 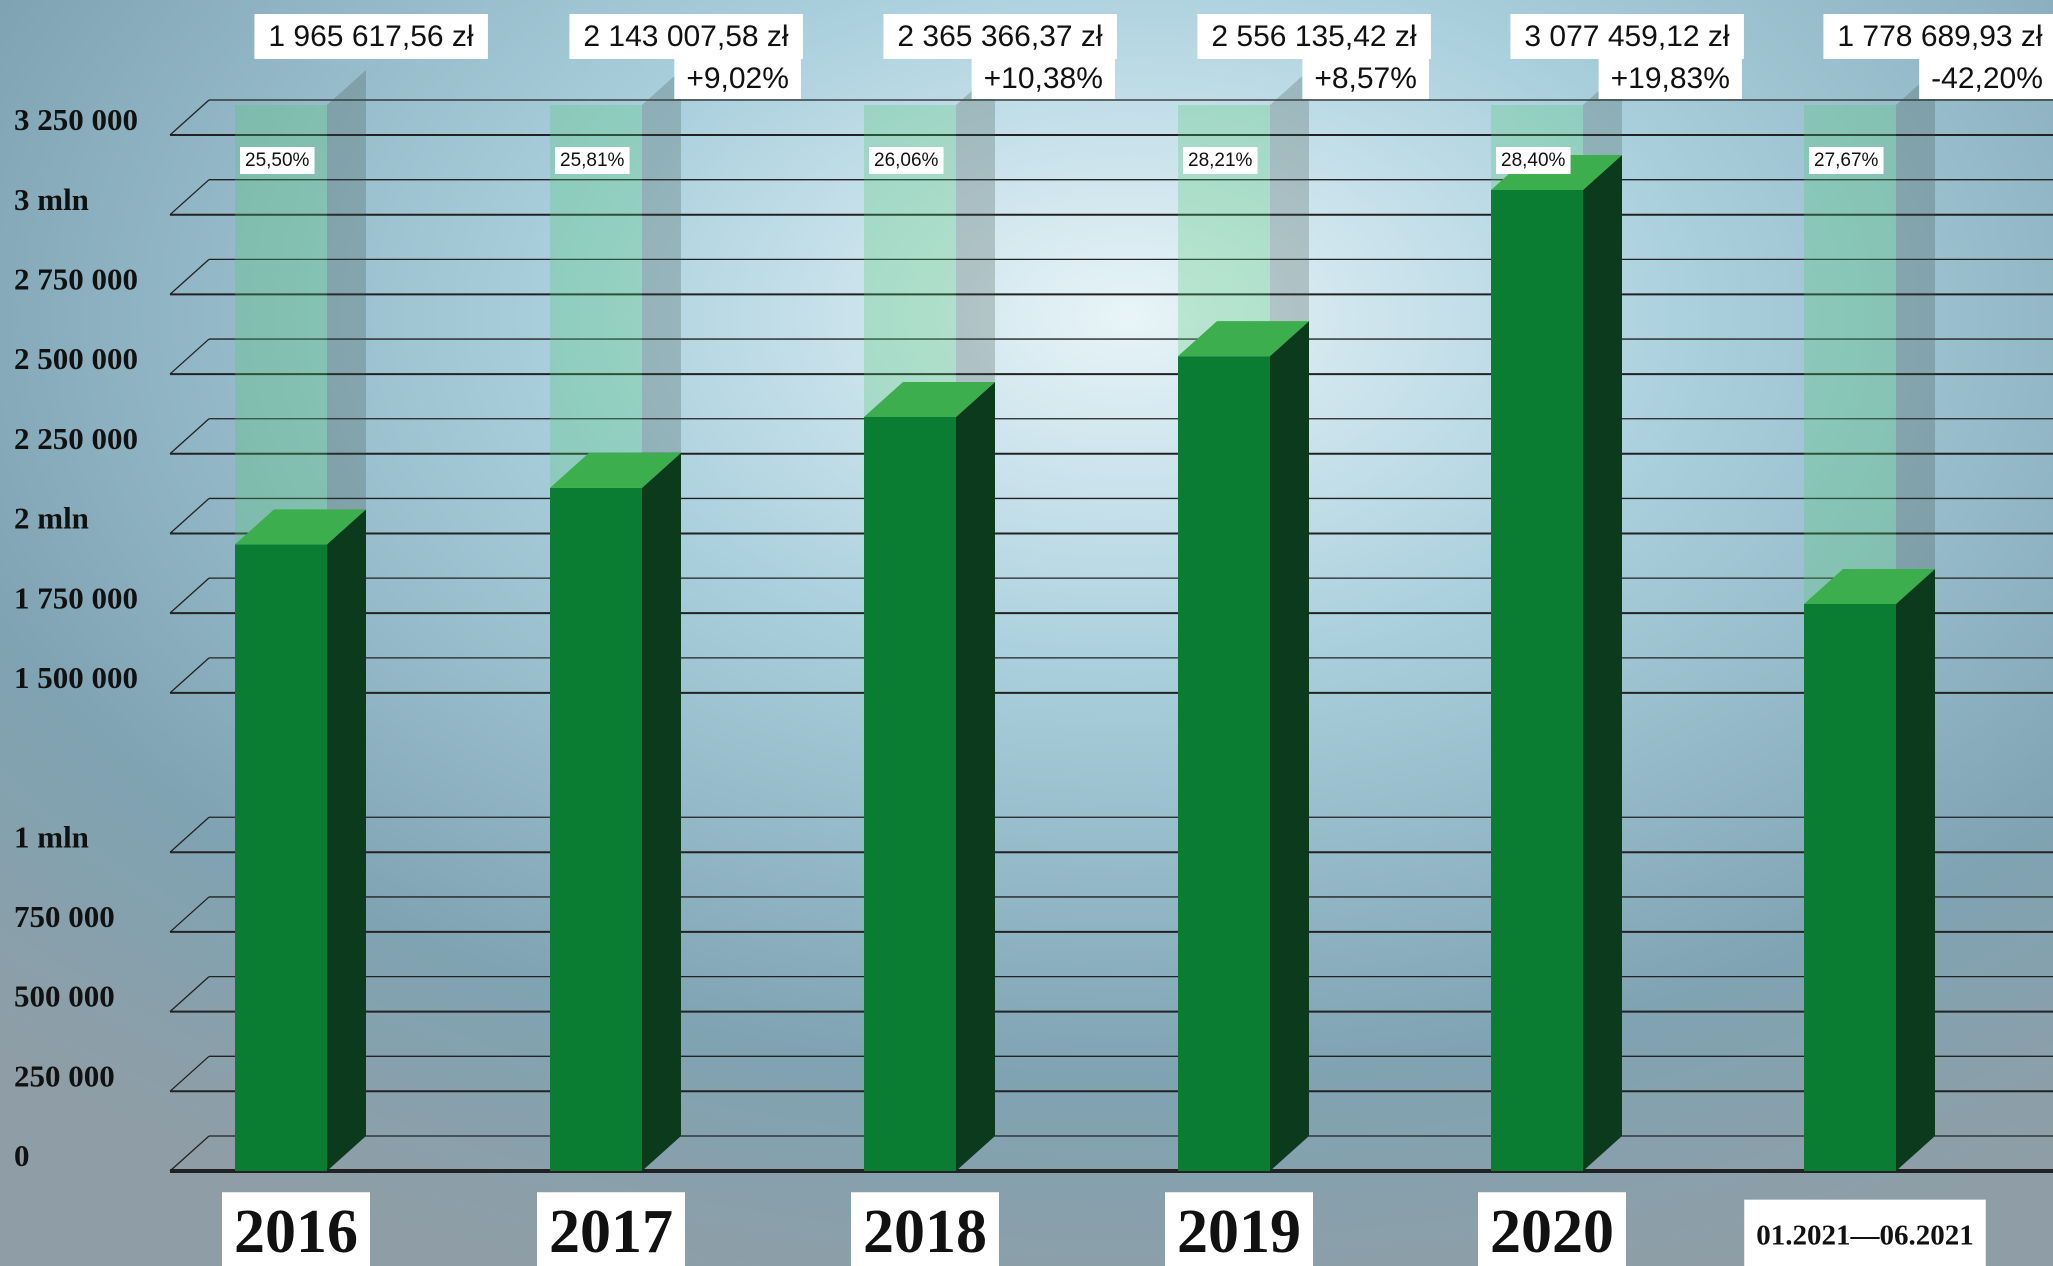 I want to click on value-label: 3 077 459,12 zł, so click(x=1627, y=36).